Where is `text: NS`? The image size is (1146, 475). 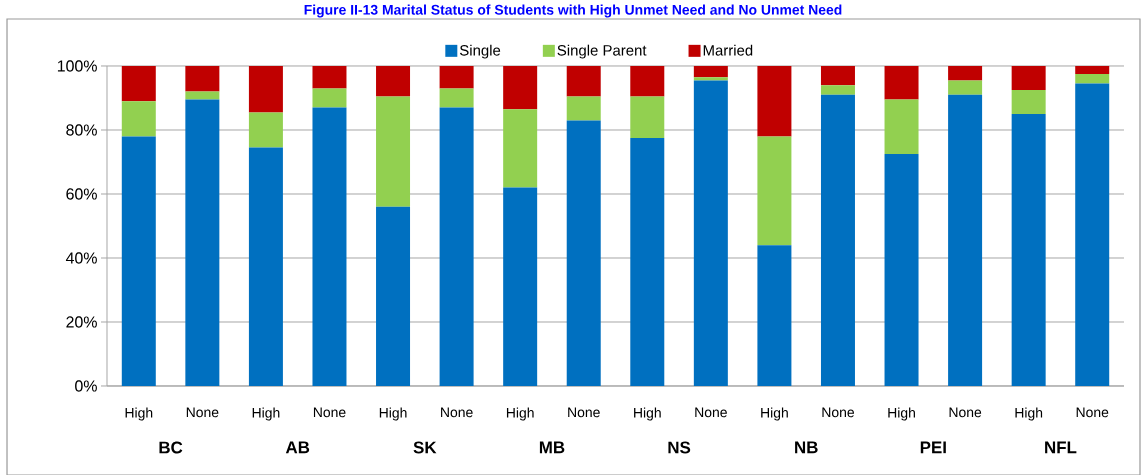
text: NS is located at coordinates (679, 447).